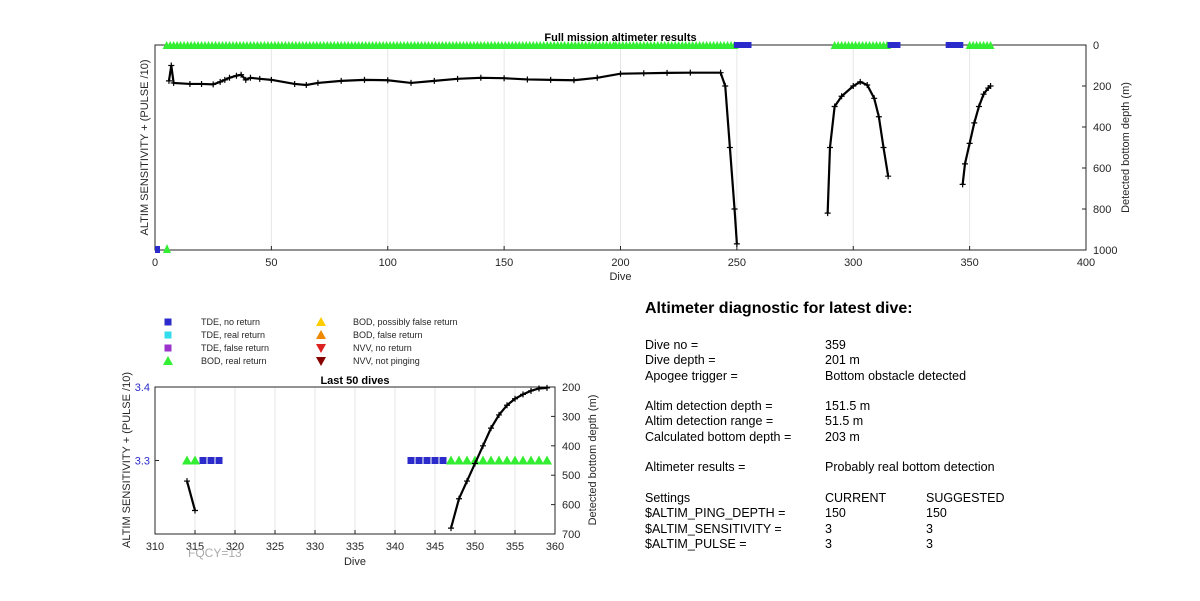 The width and height of the screenshot is (1200, 601). What do you see at coordinates (354, 381) in the screenshot?
I see `bottom-chart-title: Last 50 dives` at bounding box center [354, 381].